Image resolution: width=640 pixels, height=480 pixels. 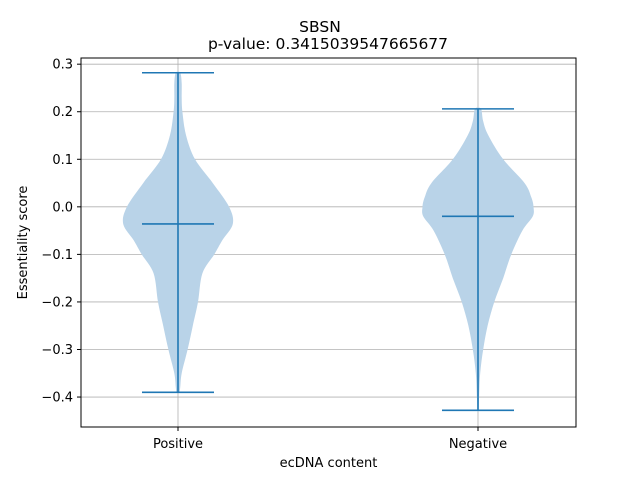 I want to click on y-tick-label: 0.2, so click(x=62, y=112).